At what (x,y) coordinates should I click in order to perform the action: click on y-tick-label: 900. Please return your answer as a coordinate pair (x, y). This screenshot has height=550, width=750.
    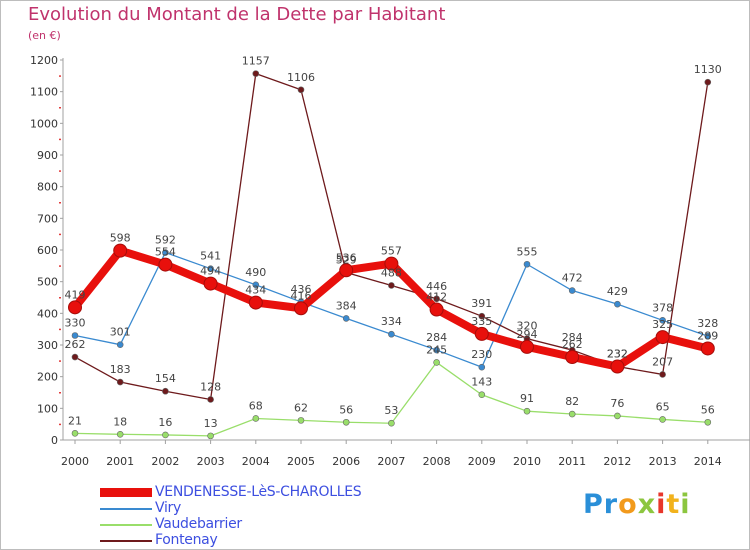
    Looking at the image, I should click on (47, 155).